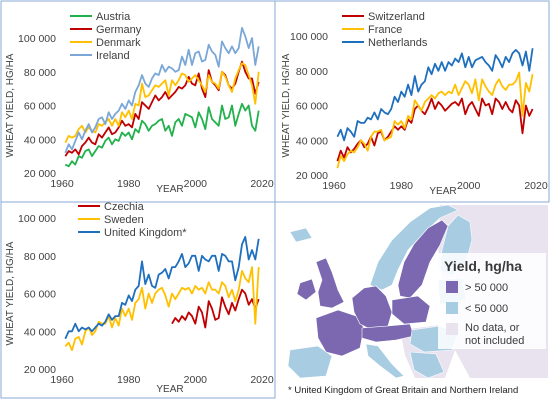 The height and width of the screenshot is (401, 550). What do you see at coordinates (414, 247) in the screenshot?
I see `map-norway` at bounding box center [414, 247].